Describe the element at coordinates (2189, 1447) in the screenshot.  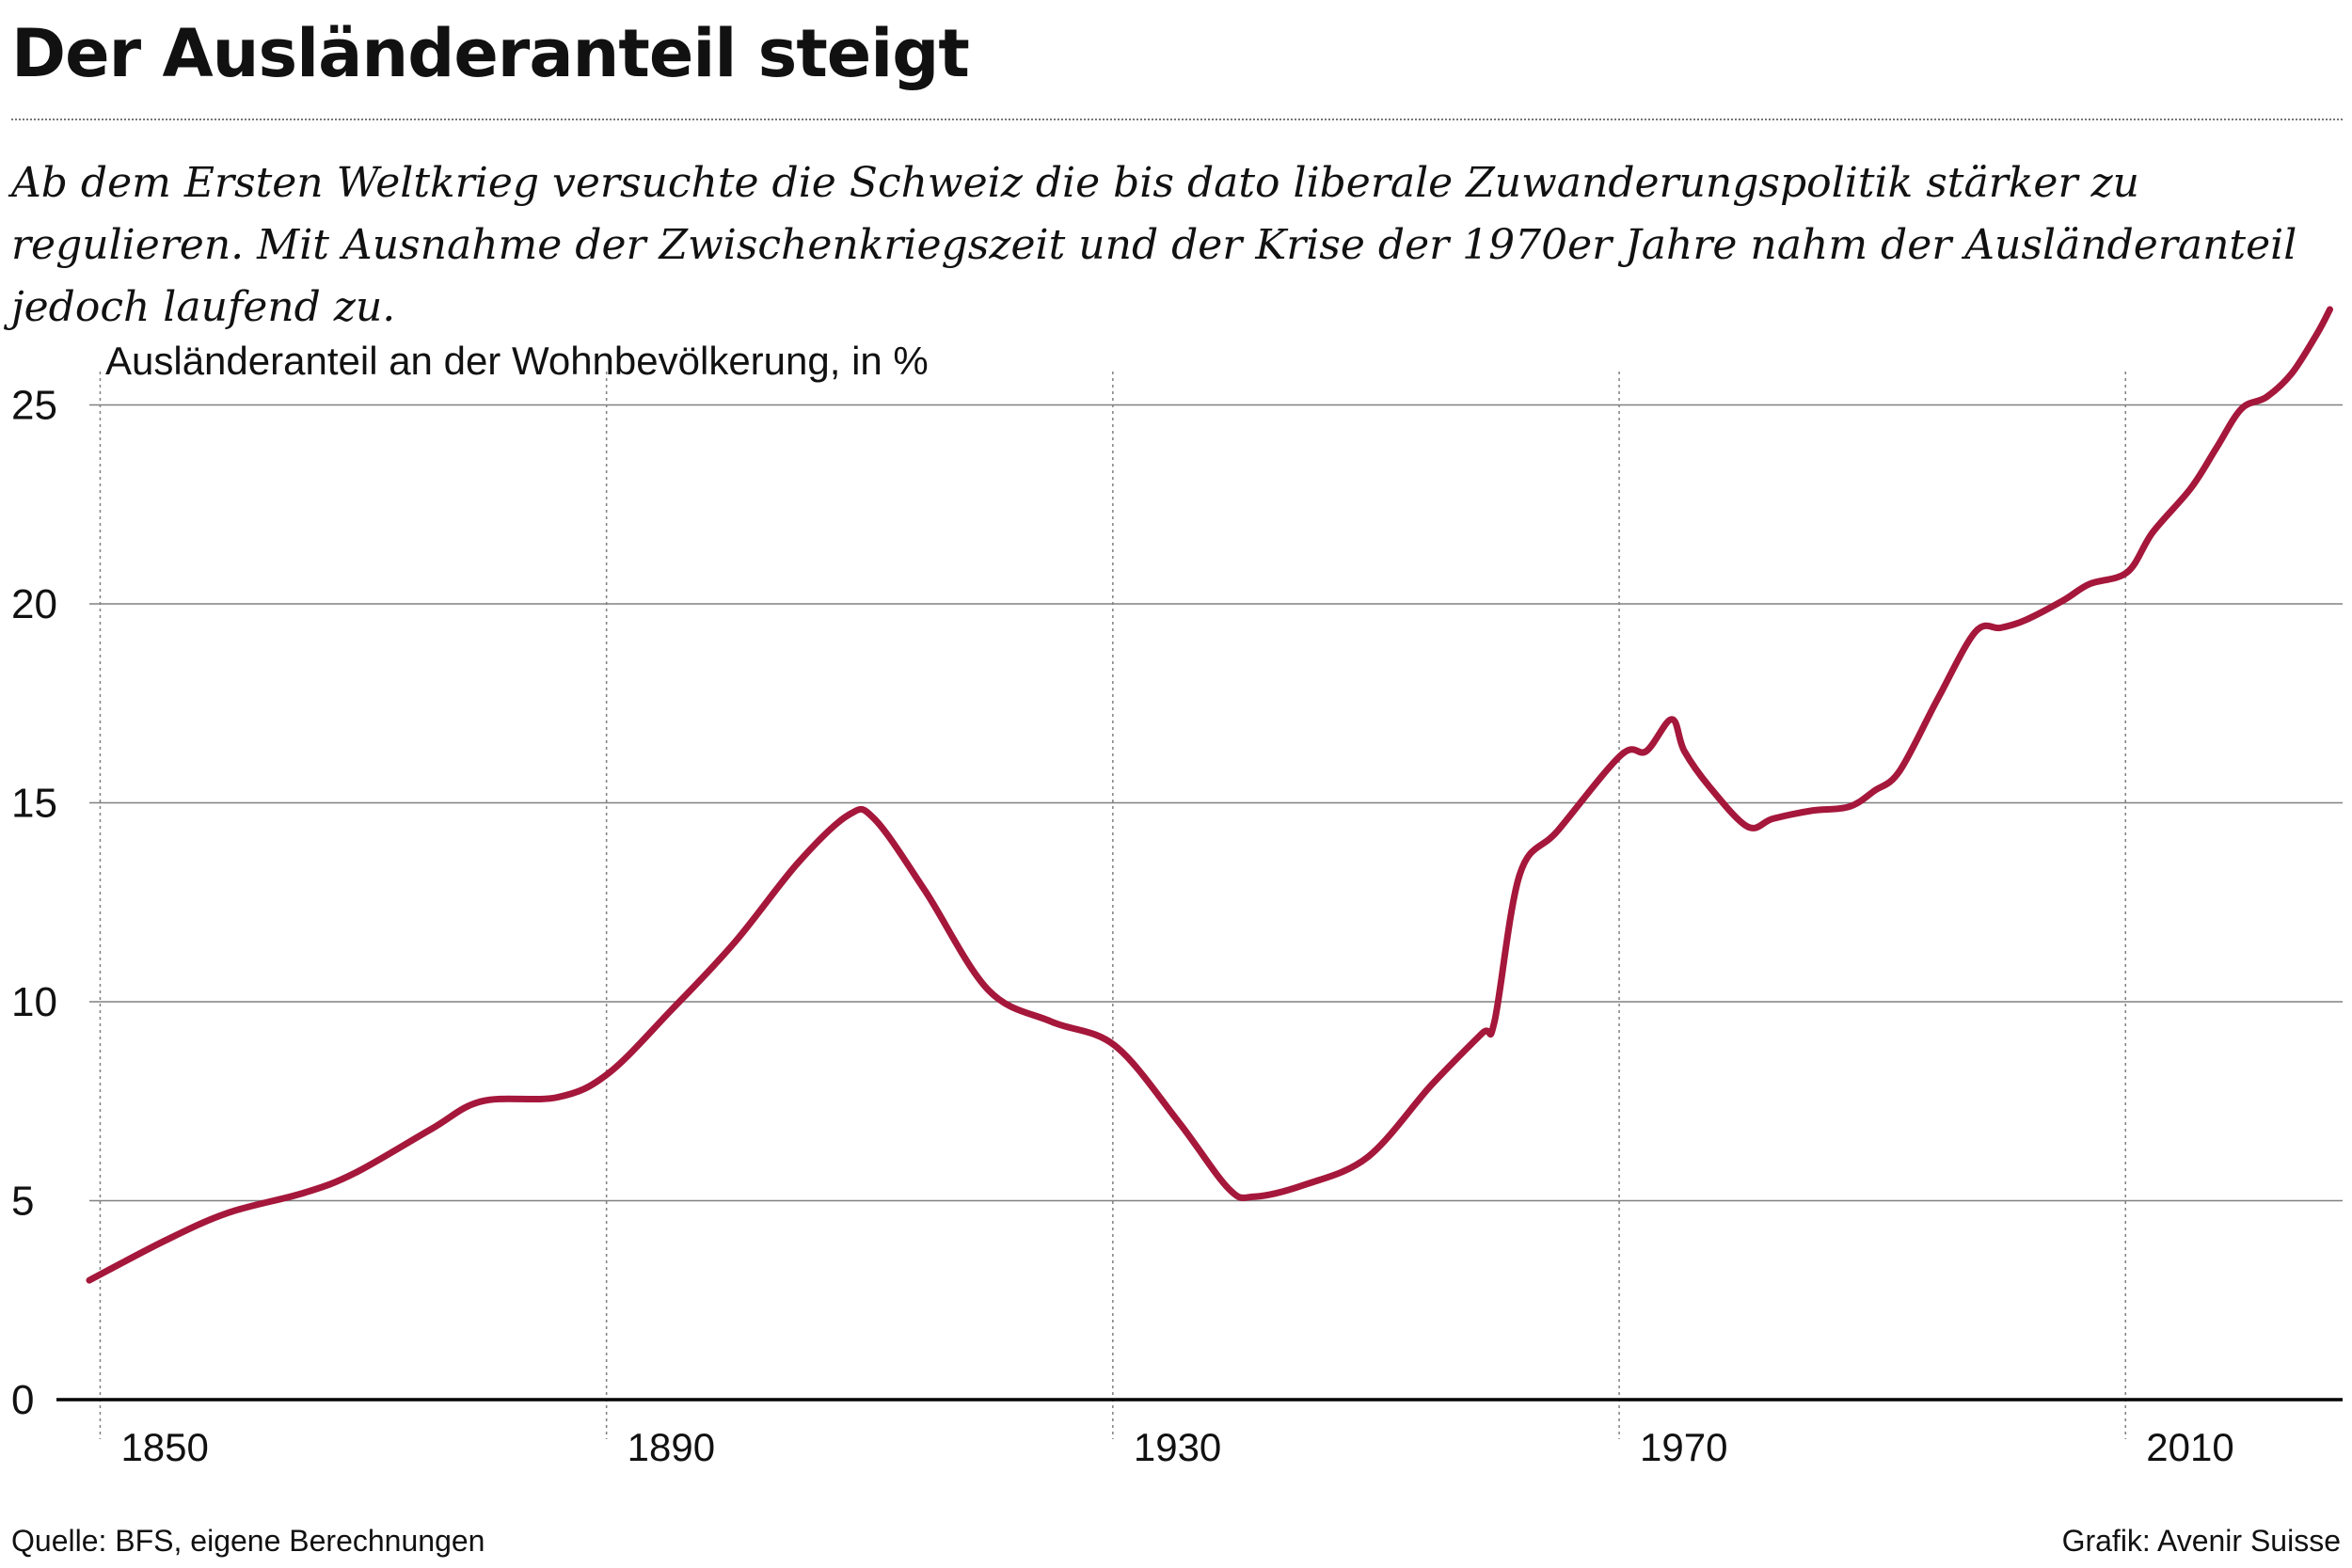
I see `x-tick-label-2010: 2010` at that location.